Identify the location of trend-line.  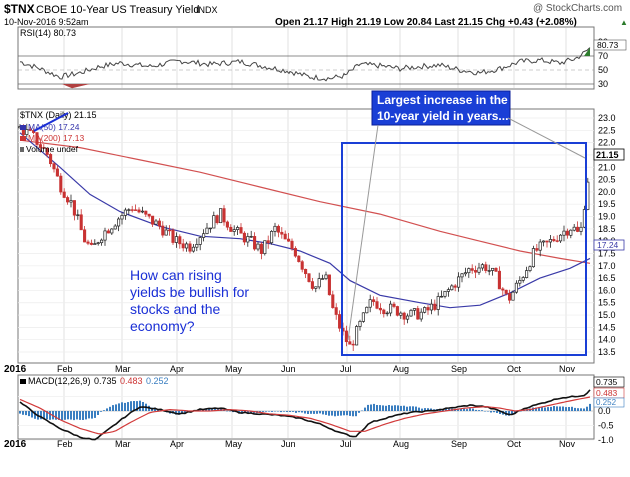
(51, 122).